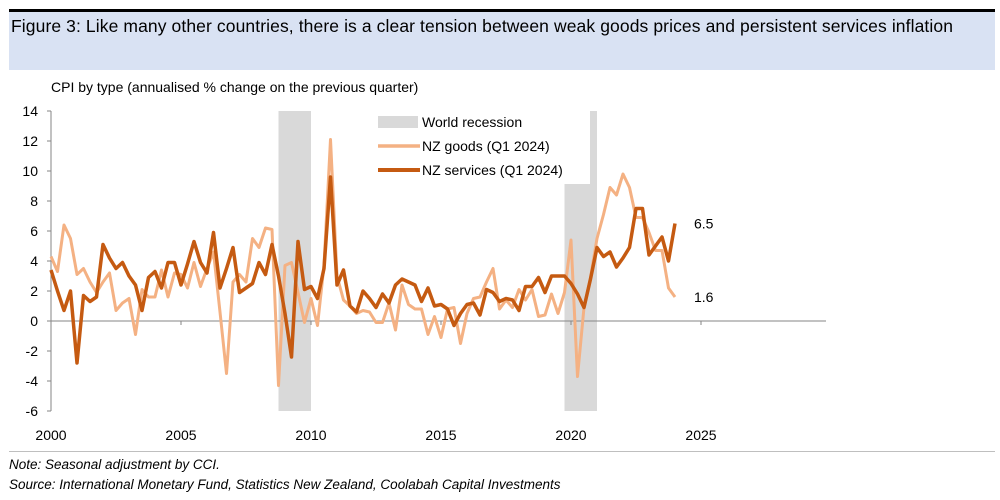 The height and width of the screenshot is (500, 1000). What do you see at coordinates (502, 41) in the screenshot?
I see `title-banner` at bounding box center [502, 41].